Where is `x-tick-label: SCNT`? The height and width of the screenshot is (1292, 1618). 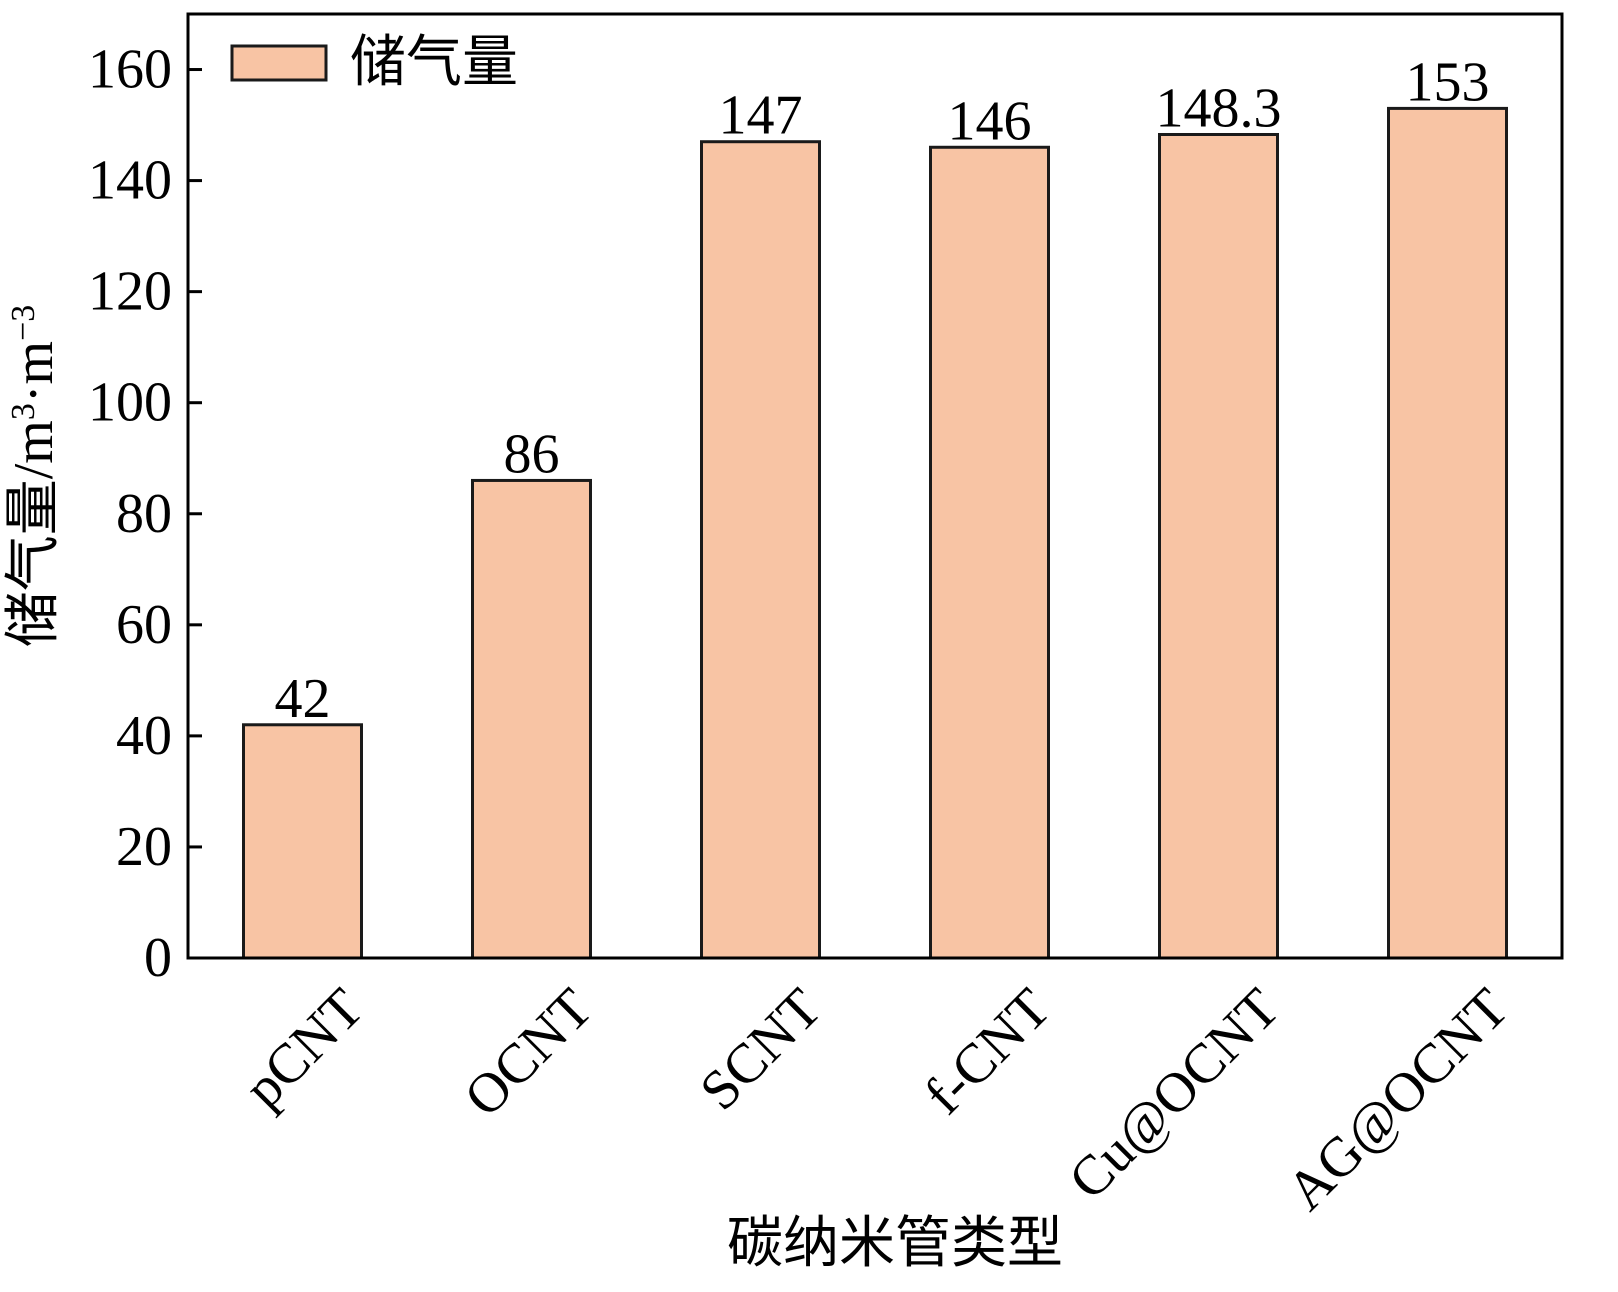 x-tick-label: SCNT is located at coordinates (760, 1049).